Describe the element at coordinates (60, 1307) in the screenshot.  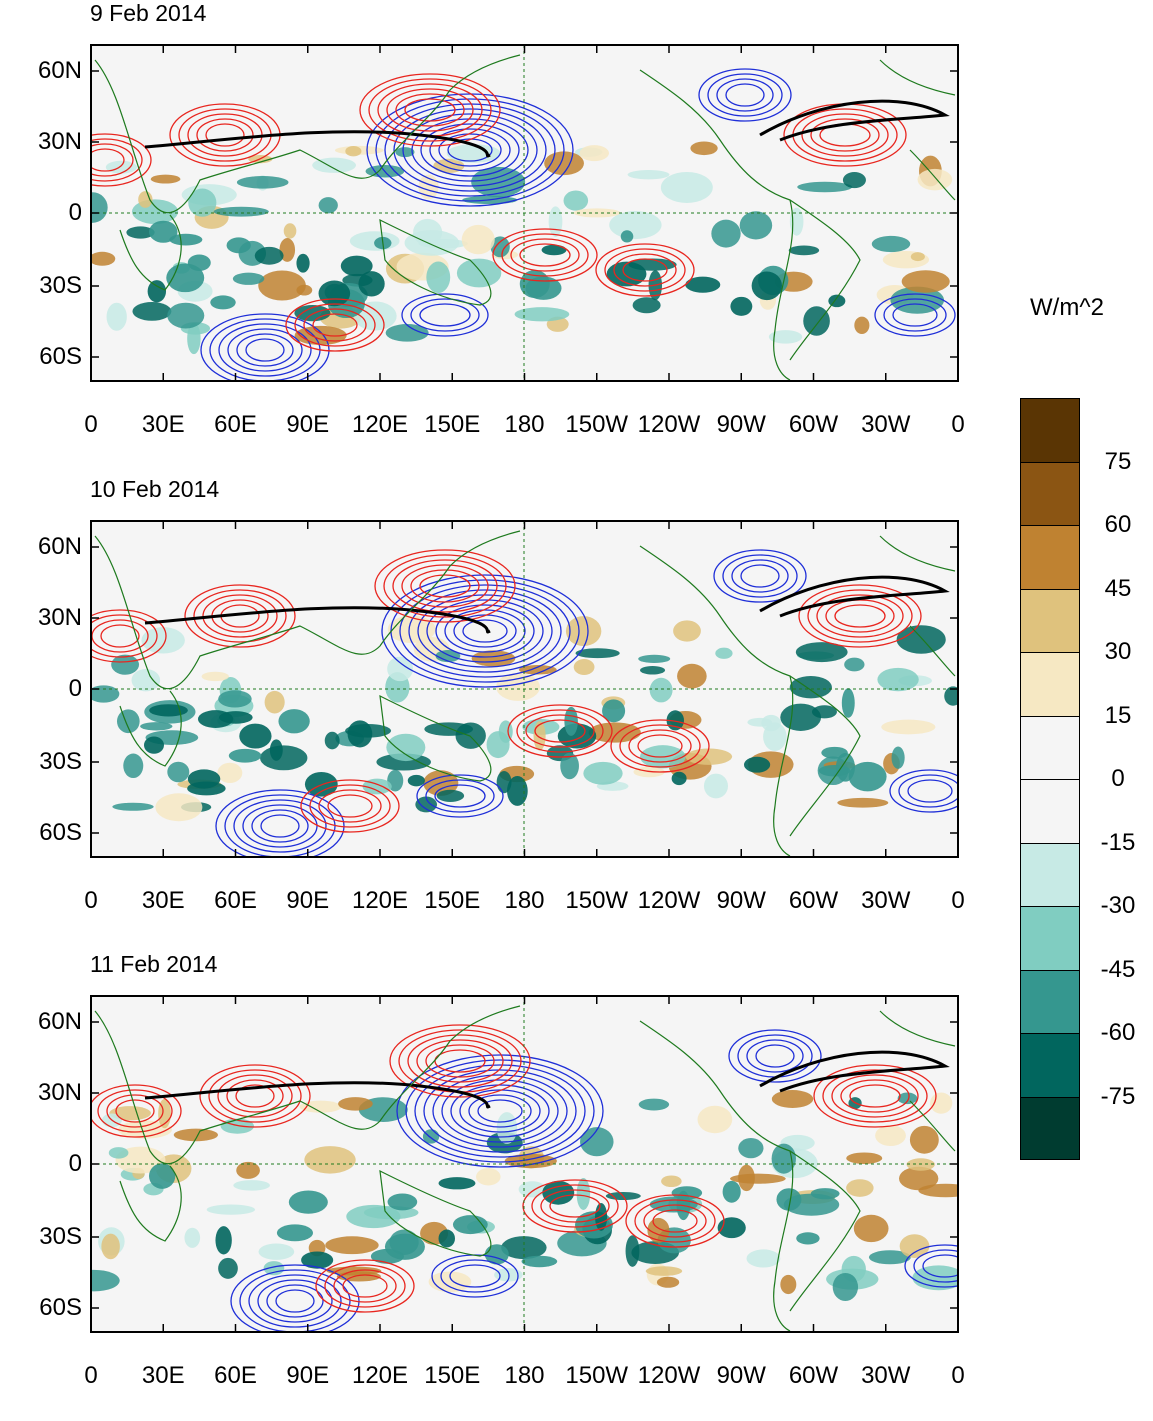
I see `lat-tick-label: 60S` at that location.